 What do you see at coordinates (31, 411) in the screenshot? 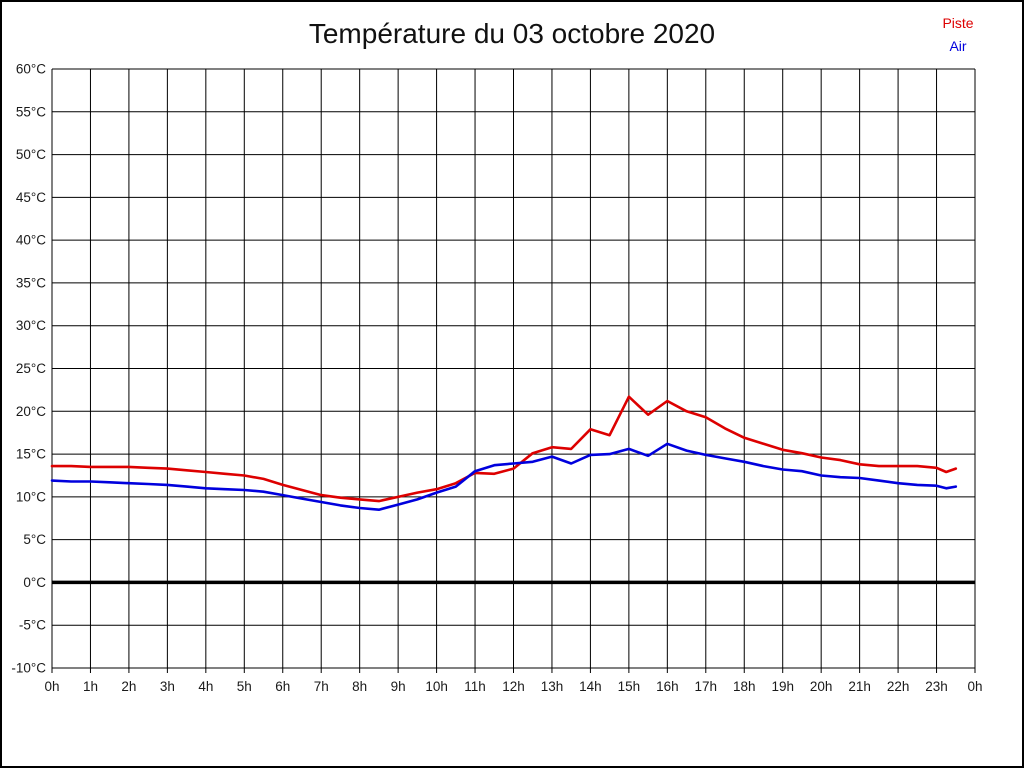
I see `y-tick-label: 20°C` at bounding box center [31, 411].